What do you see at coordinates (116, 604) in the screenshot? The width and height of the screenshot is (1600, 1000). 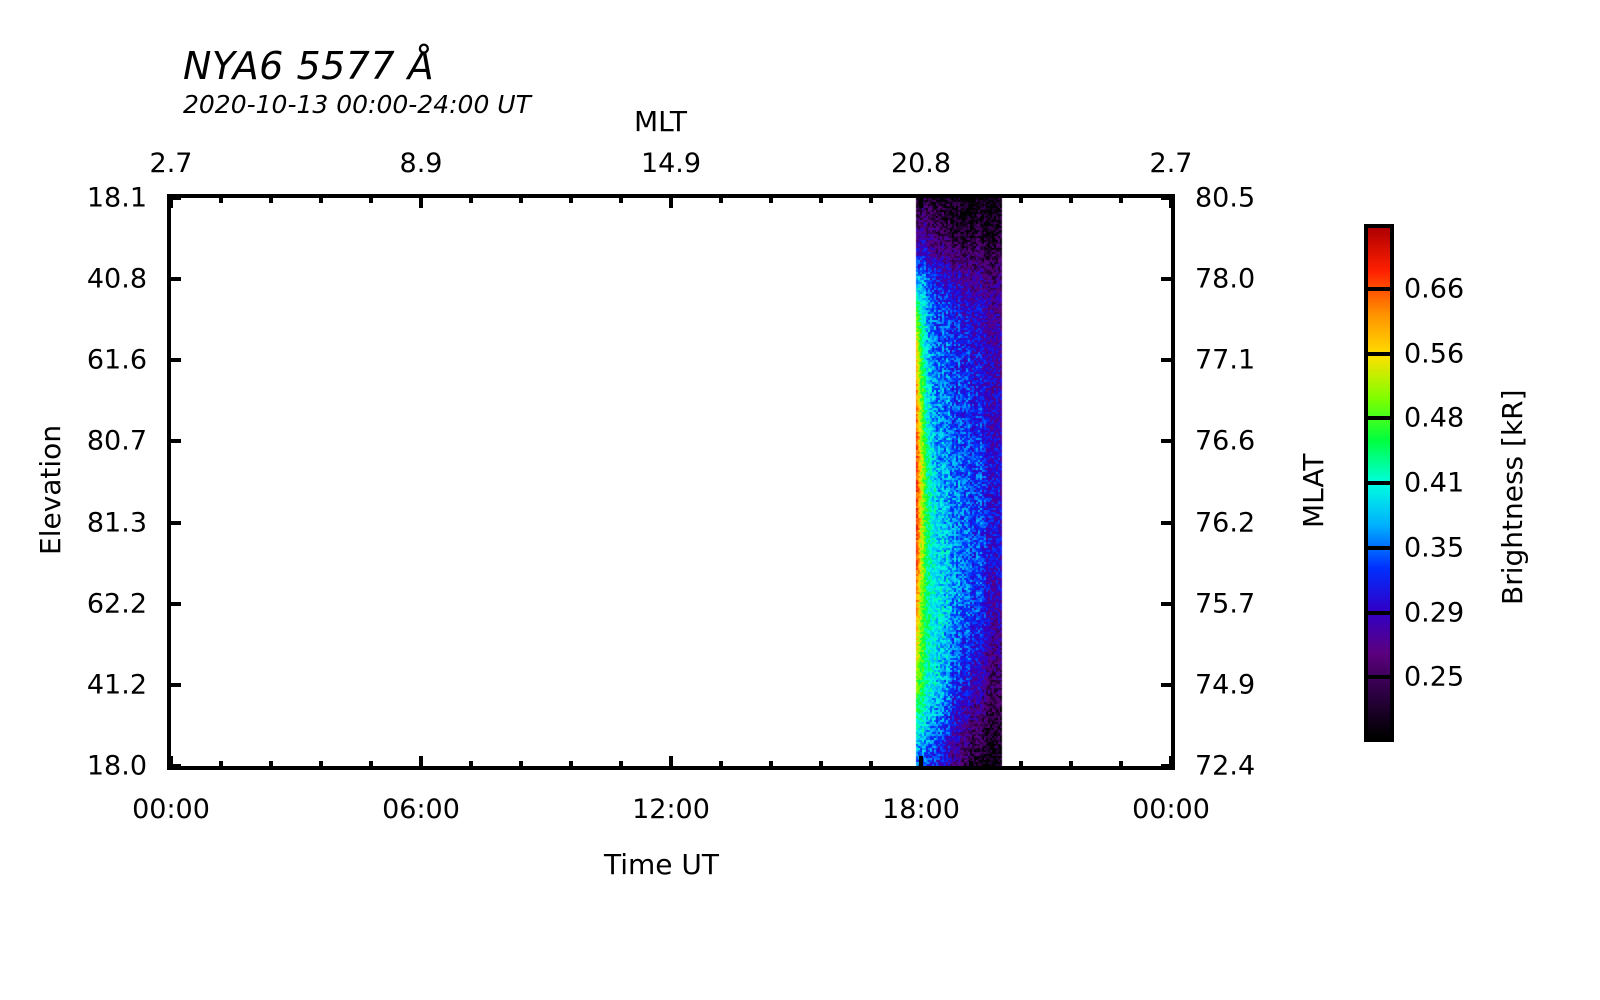 I see `y-tick-label: 62.2` at bounding box center [116, 604].